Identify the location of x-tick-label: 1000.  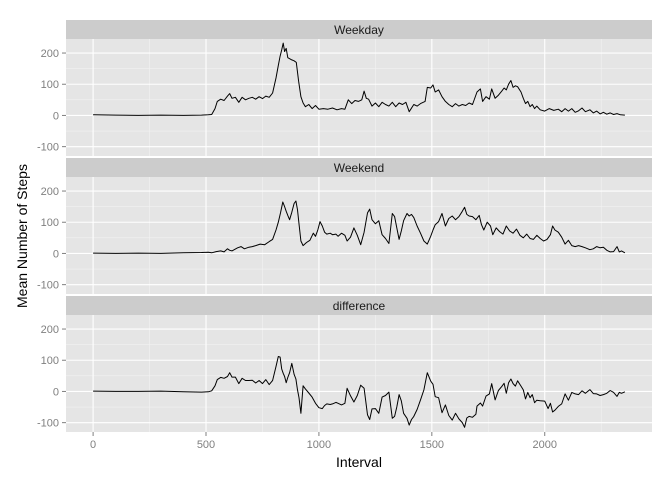
(319, 445).